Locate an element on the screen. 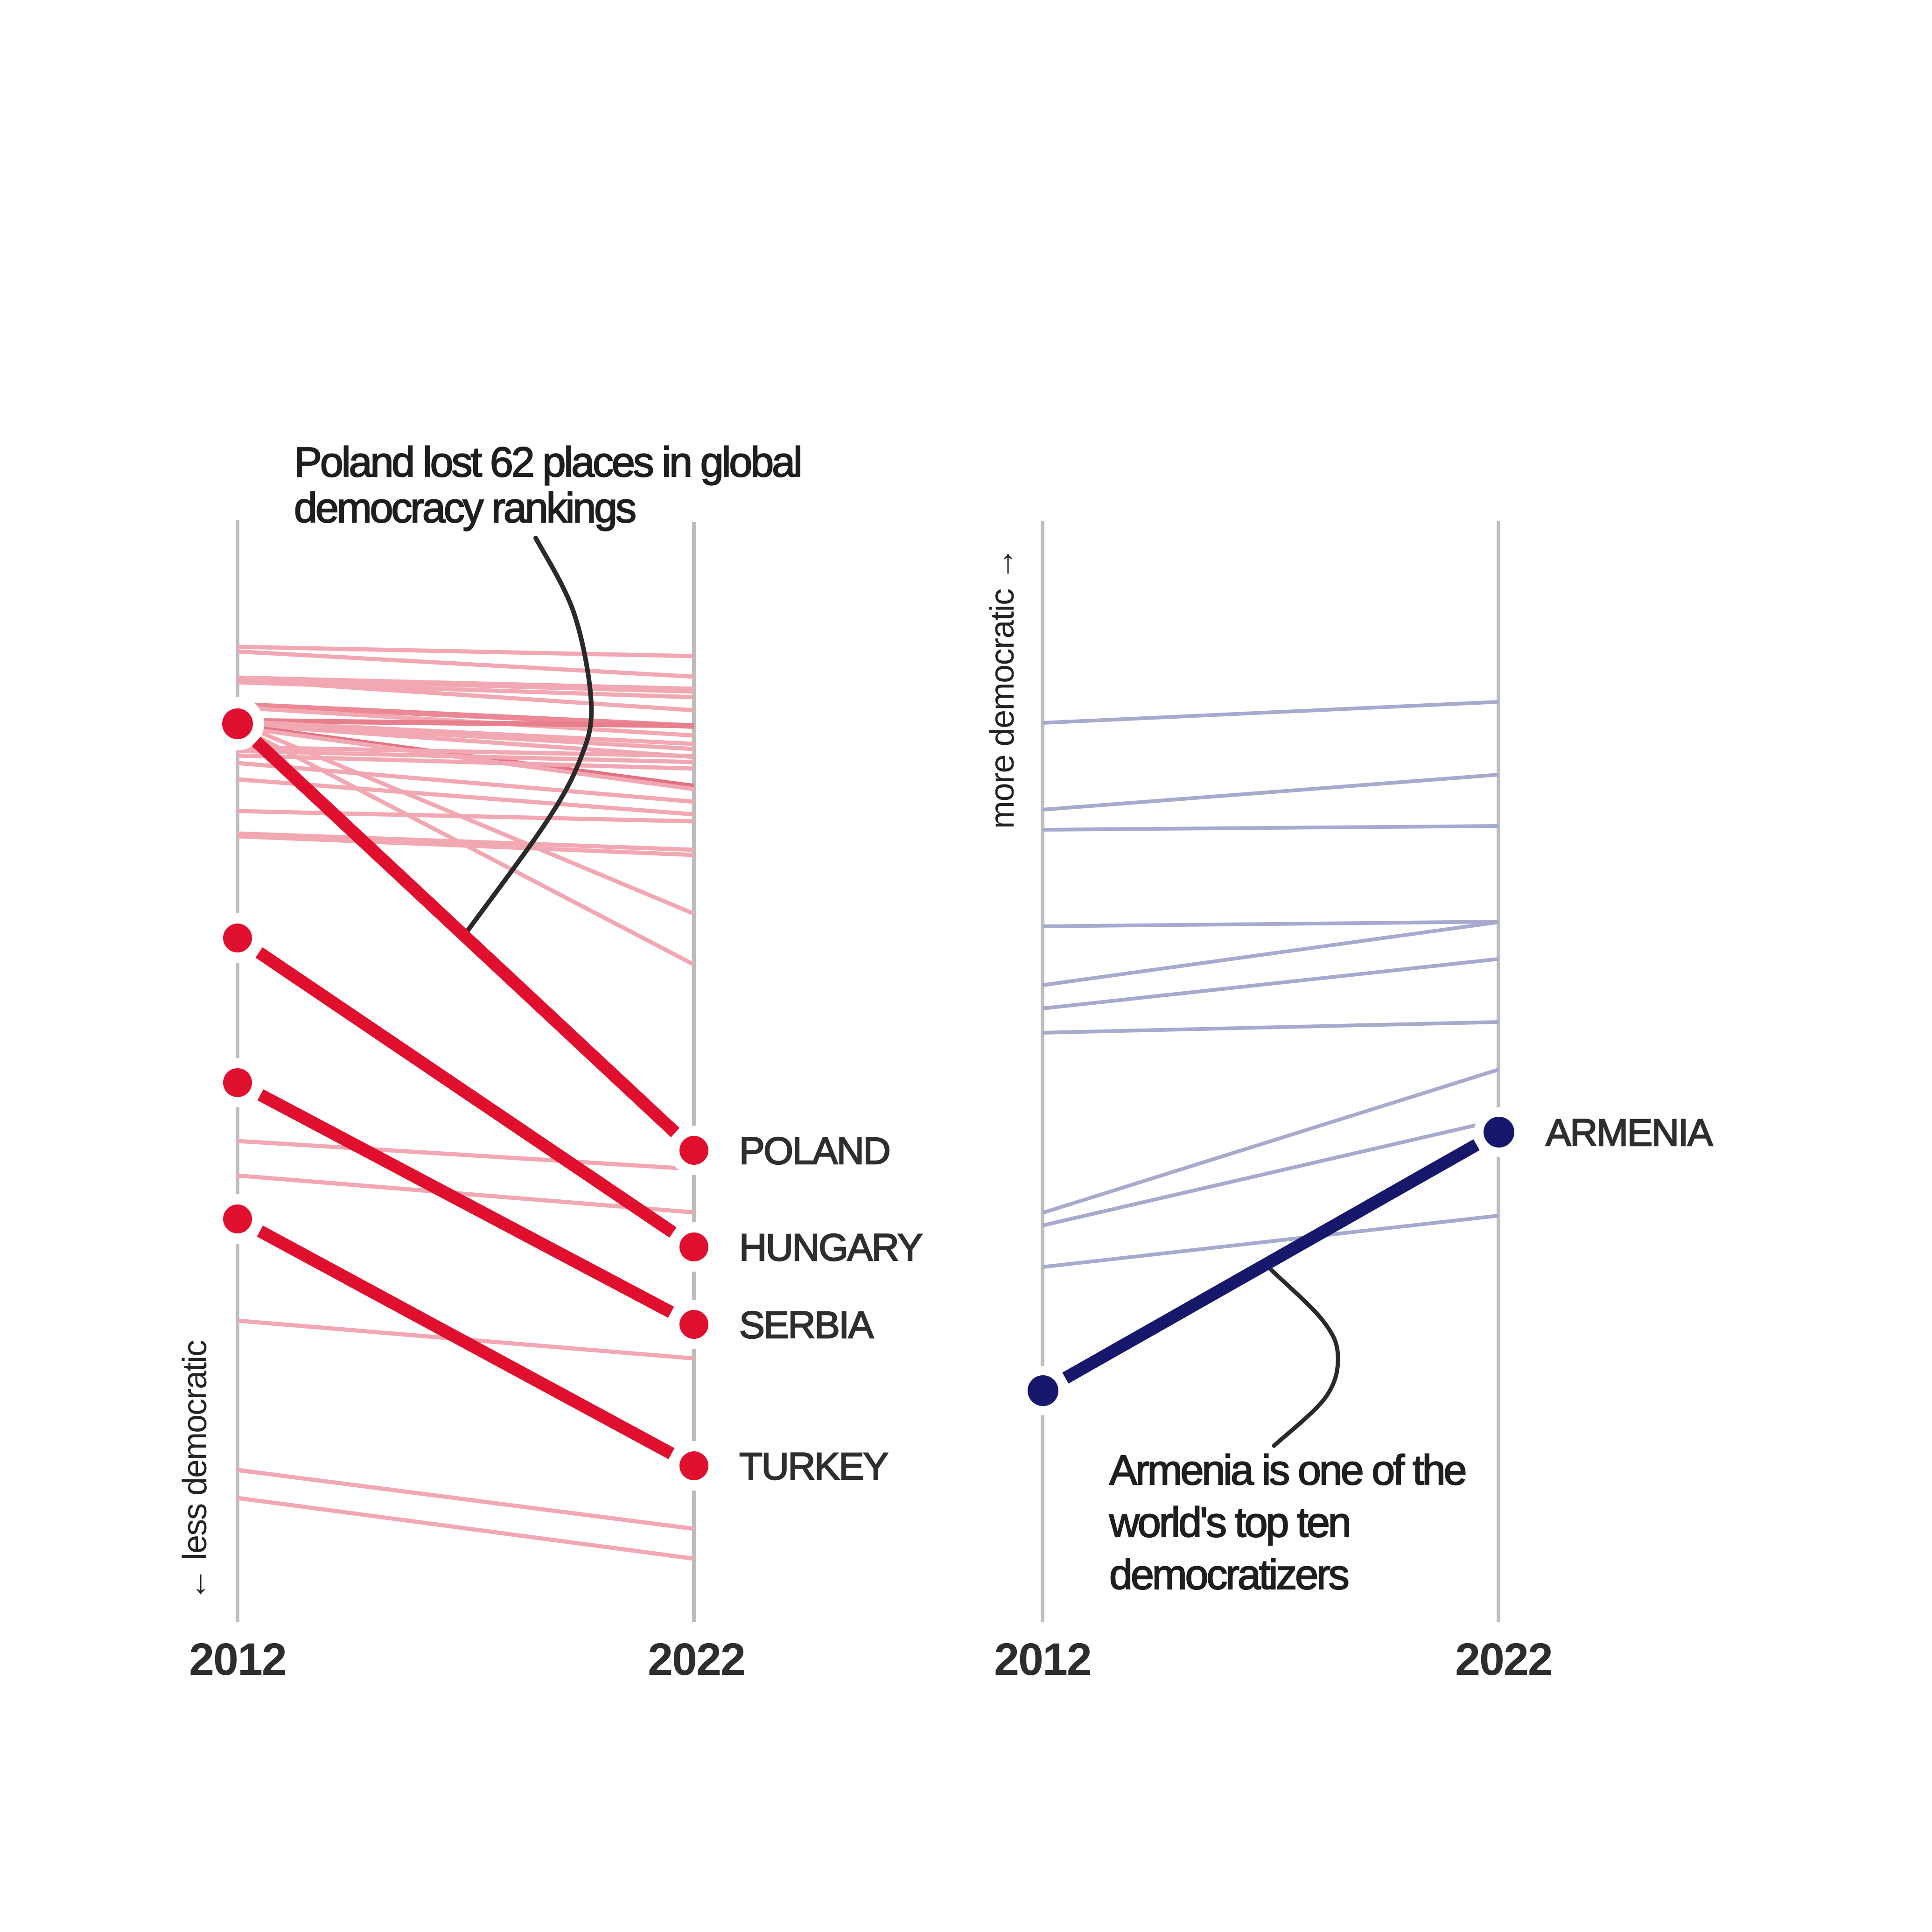 This screenshot has height=1932, width=1932. svg-text: Armenia is one of the is located at coordinates (1287, 1470).